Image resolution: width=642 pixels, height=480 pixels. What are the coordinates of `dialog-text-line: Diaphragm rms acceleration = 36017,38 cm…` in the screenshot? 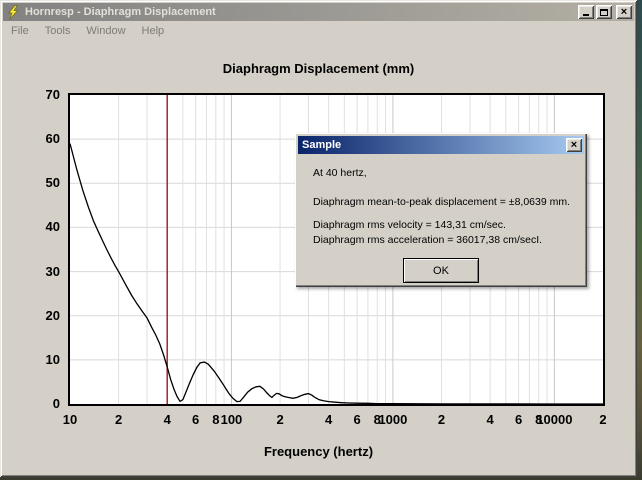 It's located at (428, 240).